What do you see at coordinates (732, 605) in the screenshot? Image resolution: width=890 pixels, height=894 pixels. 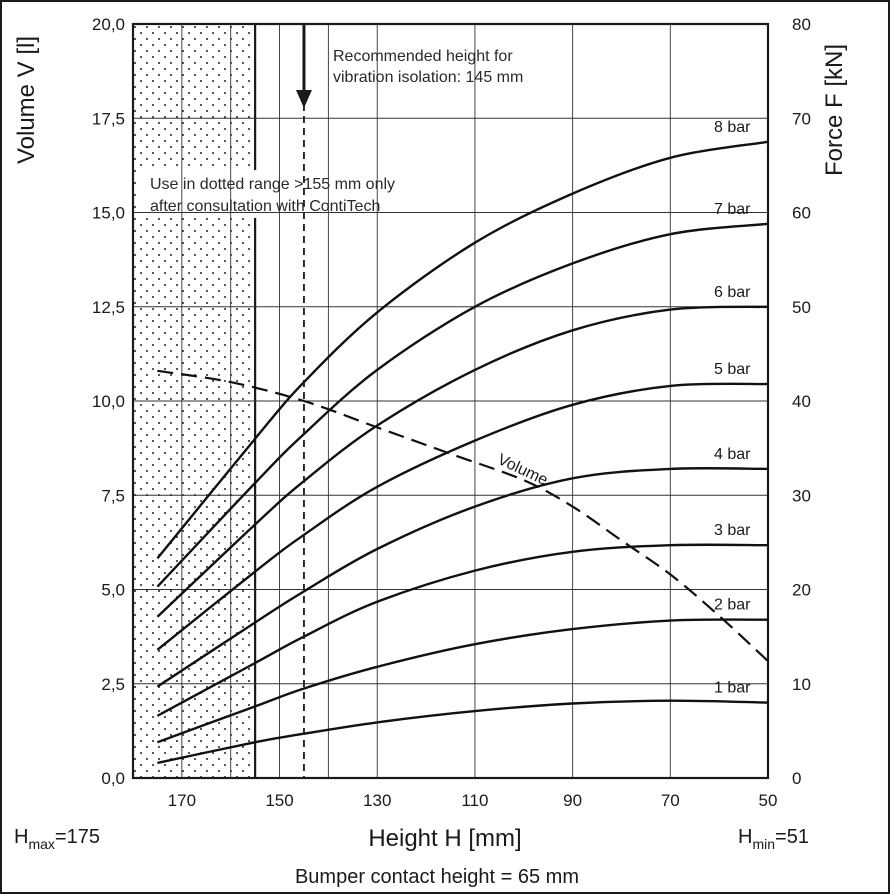 I see `series-label-2-bar: 2 bar` at bounding box center [732, 605].